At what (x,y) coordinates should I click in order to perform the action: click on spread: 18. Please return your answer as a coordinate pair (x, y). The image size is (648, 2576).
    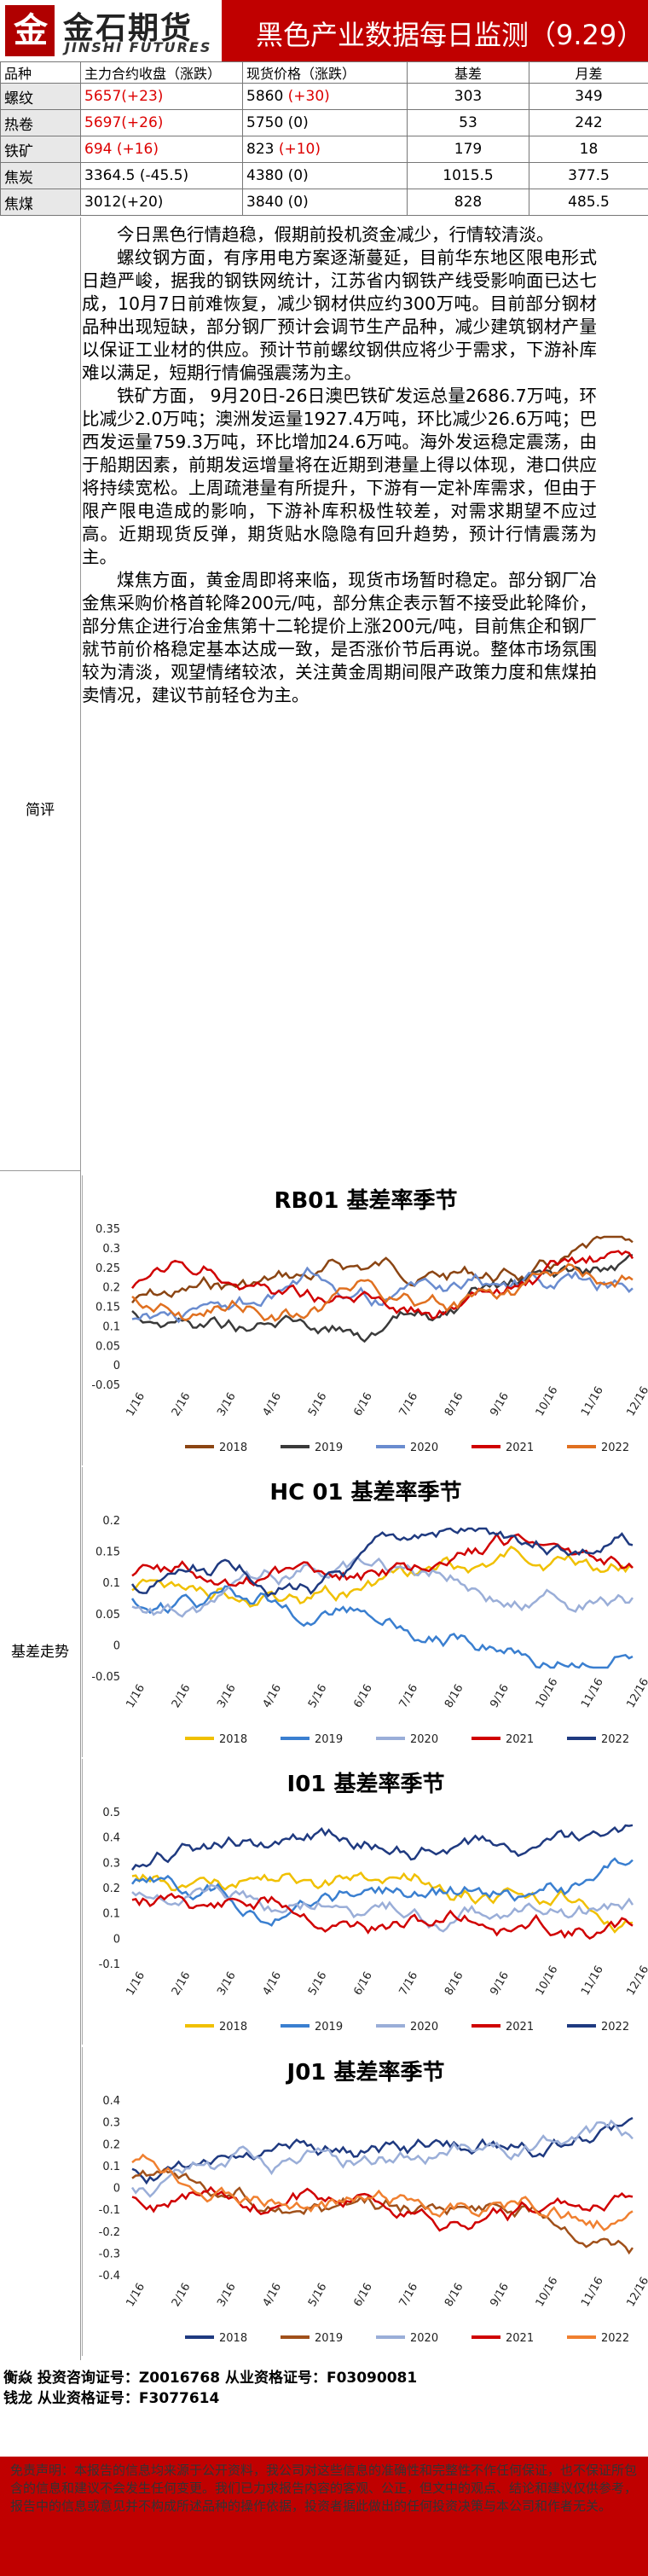
    Looking at the image, I should click on (589, 149).